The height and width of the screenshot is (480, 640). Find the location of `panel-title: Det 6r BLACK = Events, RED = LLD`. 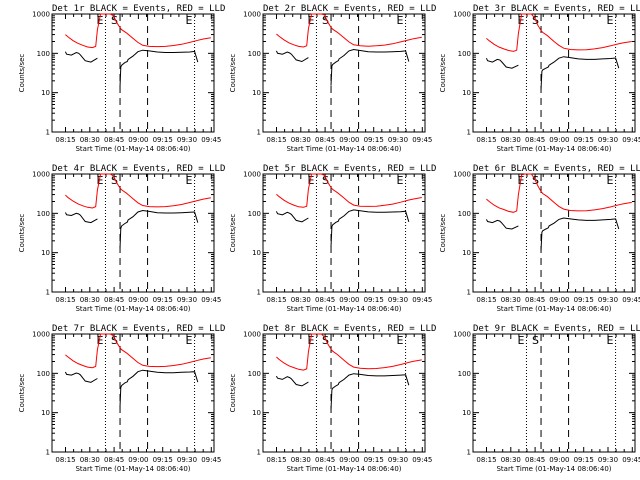

panel-title: Det 6r BLACK = Events, RED = LLD is located at coordinates (556, 169).